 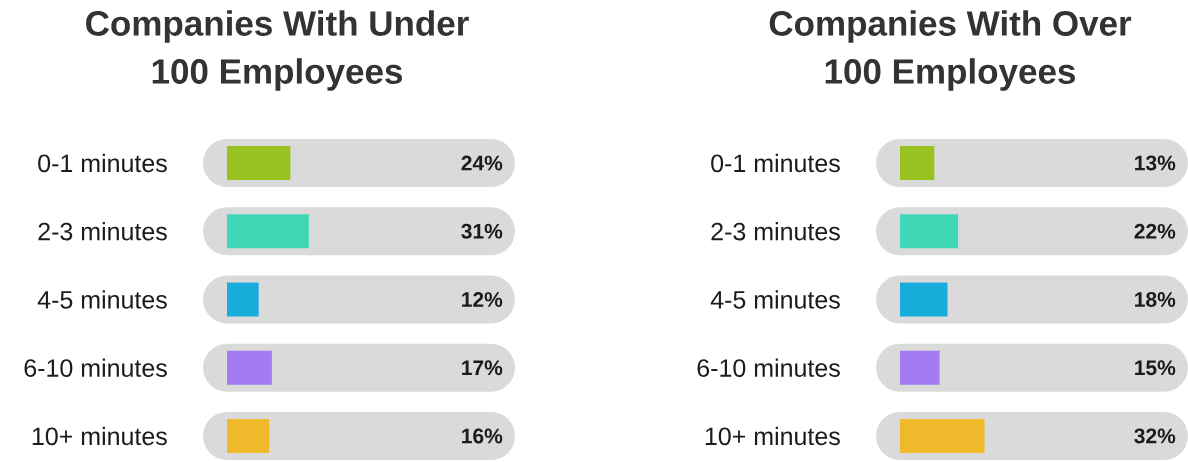 What do you see at coordinates (1155, 368) in the screenshot?
I see `data-label: 15%` at bounding box center [1155, 368].